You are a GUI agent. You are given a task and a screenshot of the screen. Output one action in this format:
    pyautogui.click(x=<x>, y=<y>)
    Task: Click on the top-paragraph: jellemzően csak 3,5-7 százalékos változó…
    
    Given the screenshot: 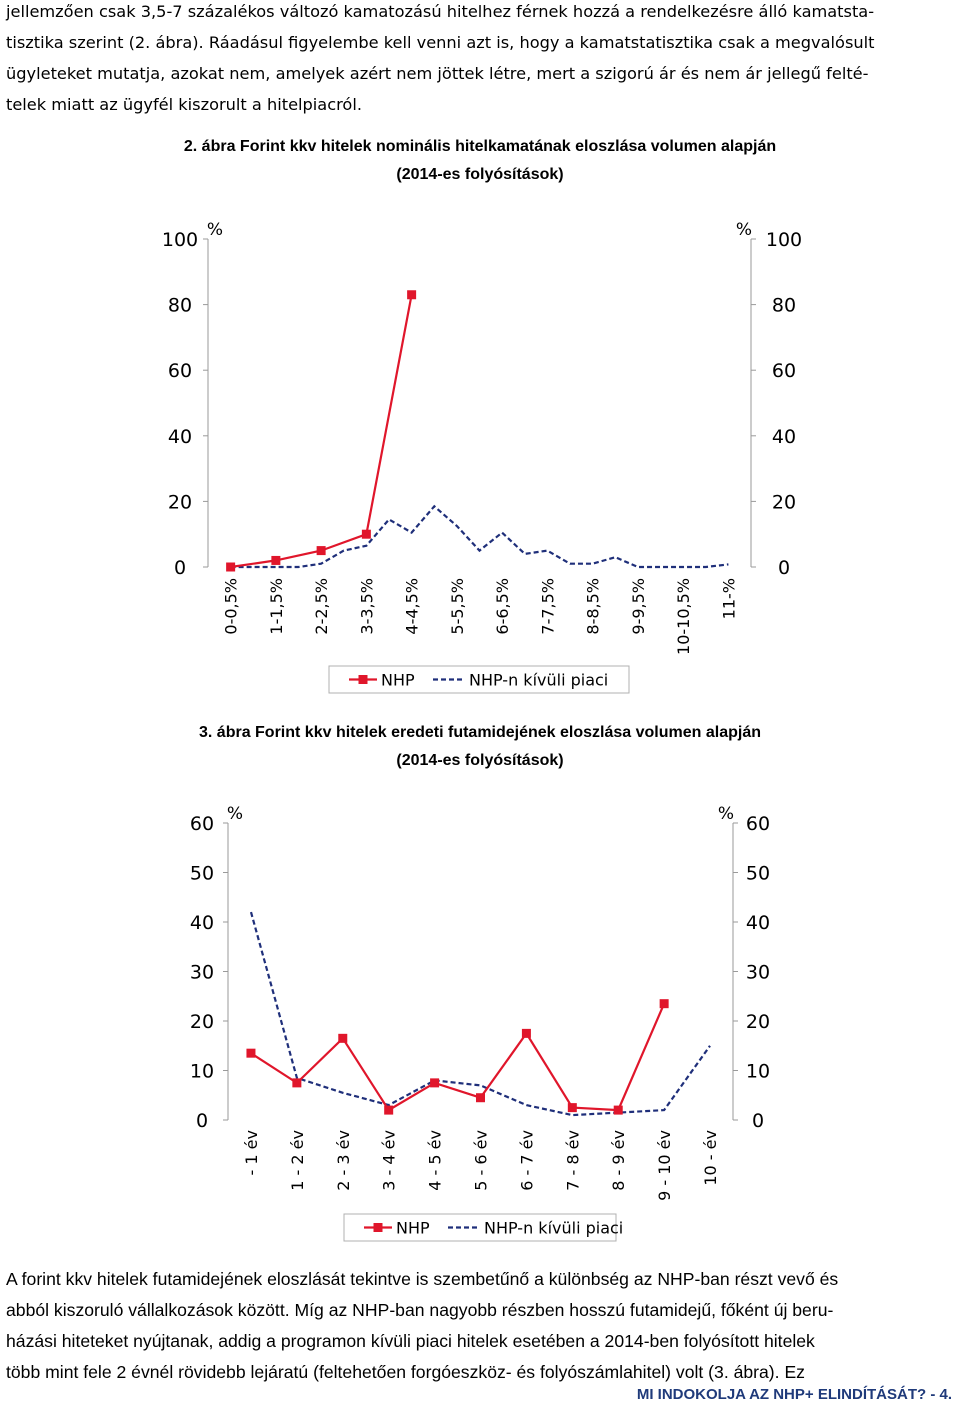 What is the action you would take?
    pyautogui.click(x=481, y=60)
    